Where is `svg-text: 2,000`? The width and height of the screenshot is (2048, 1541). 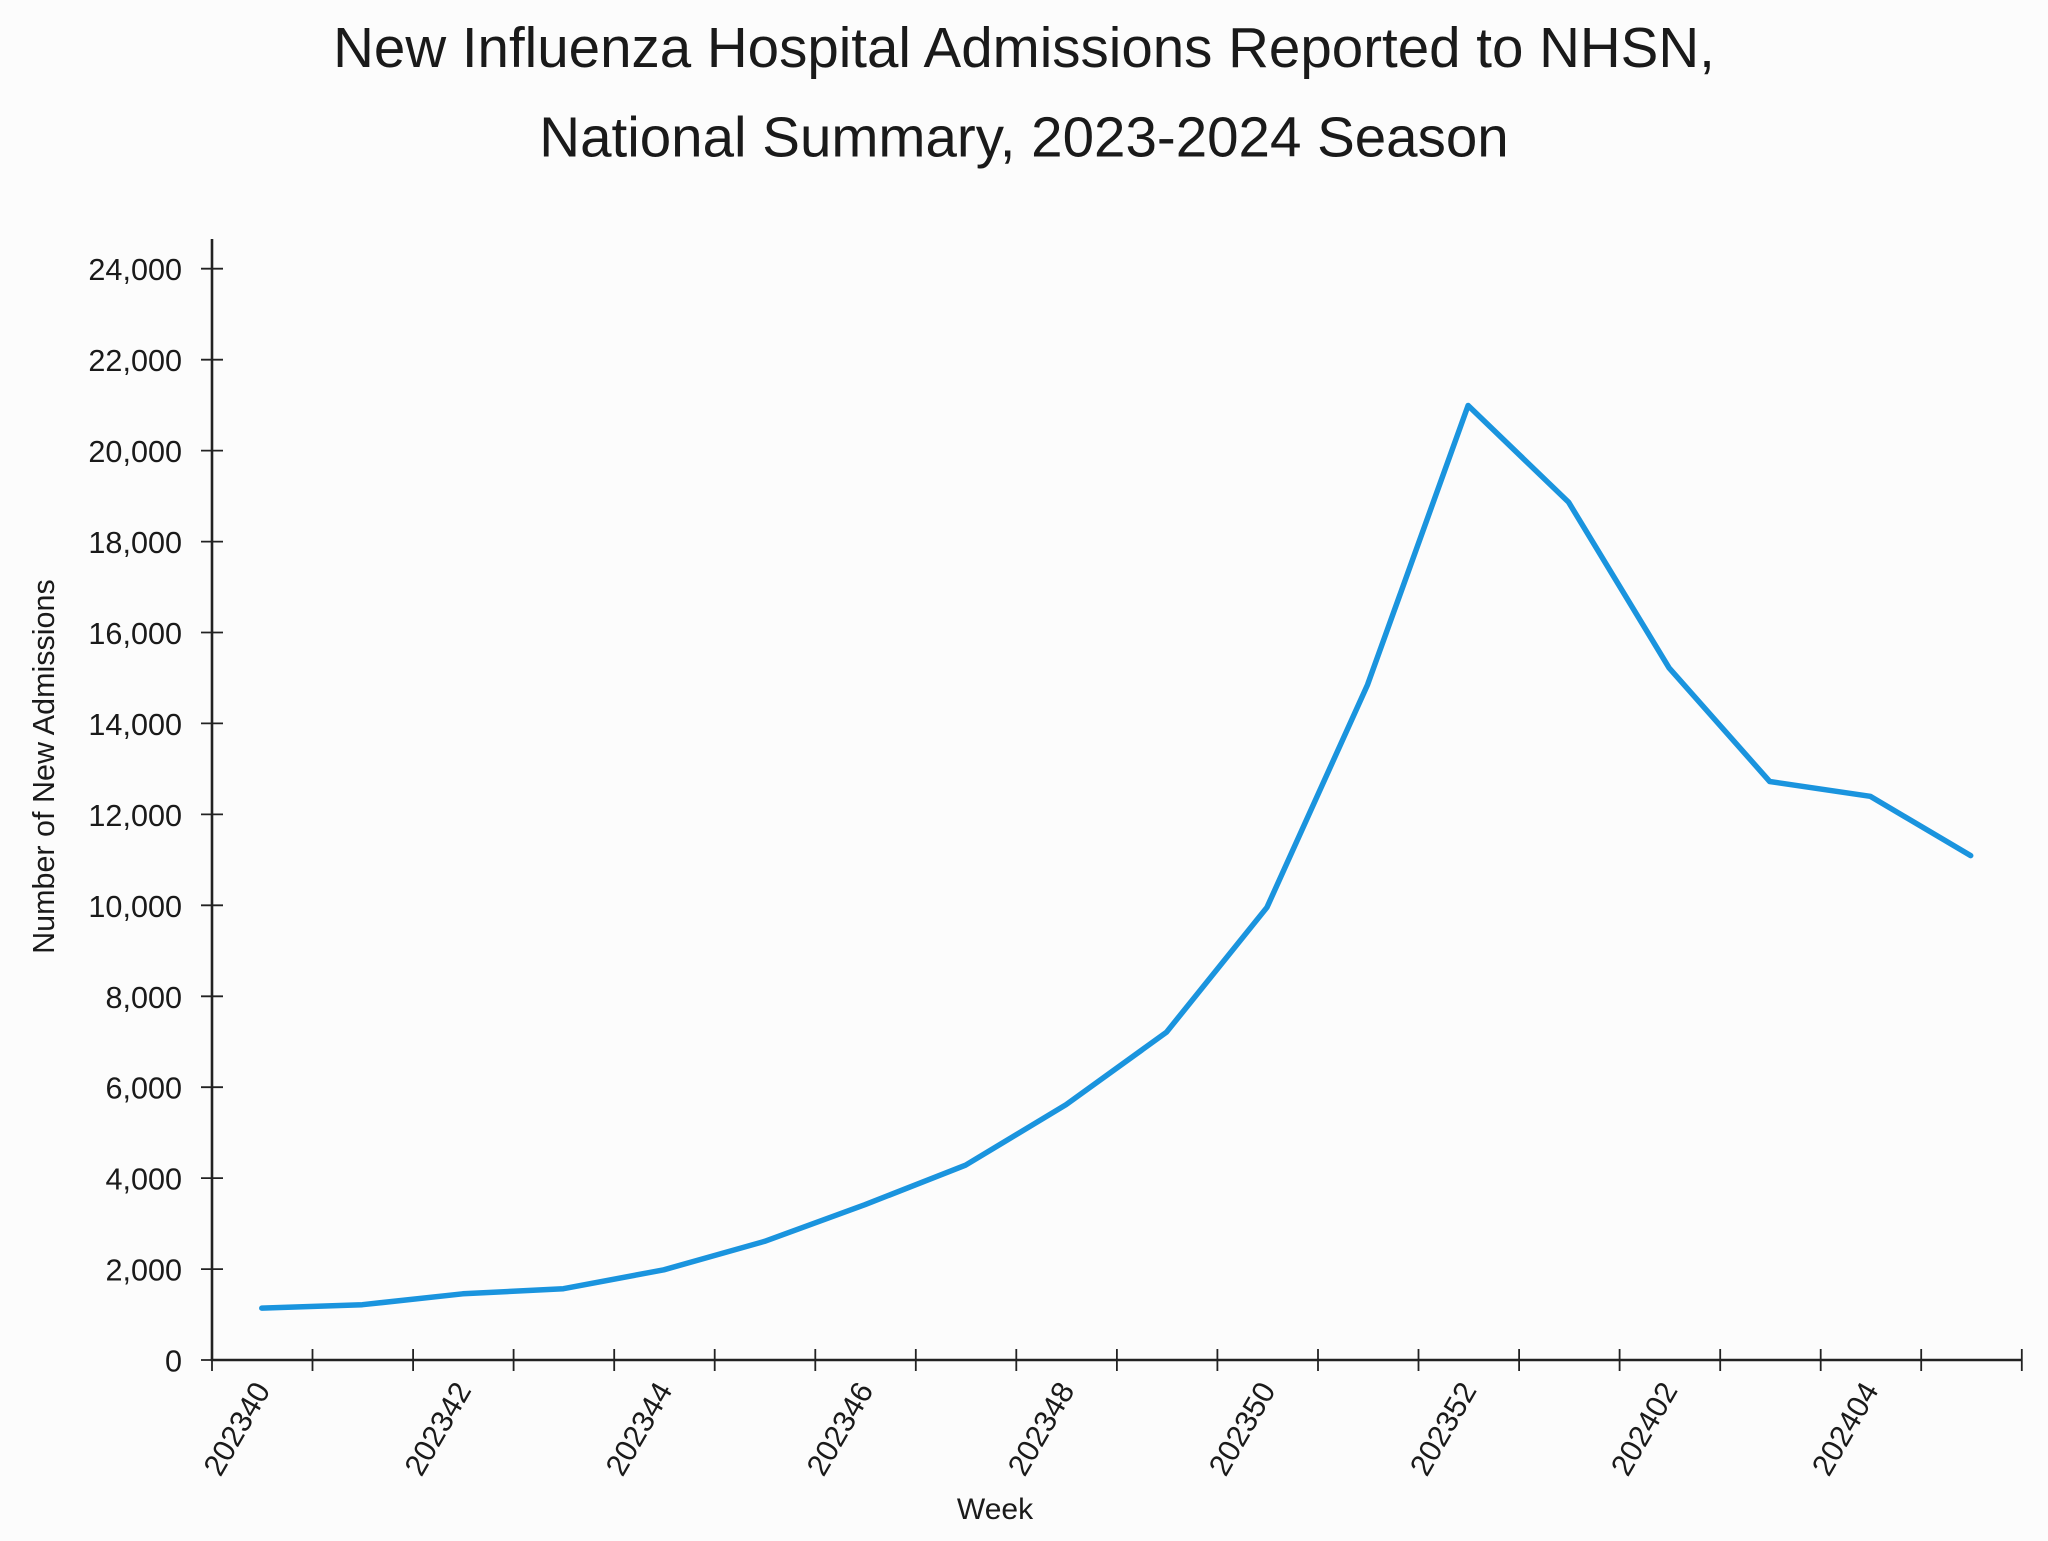
svg-text: 2,000 is located at coordinates (143, 1271).